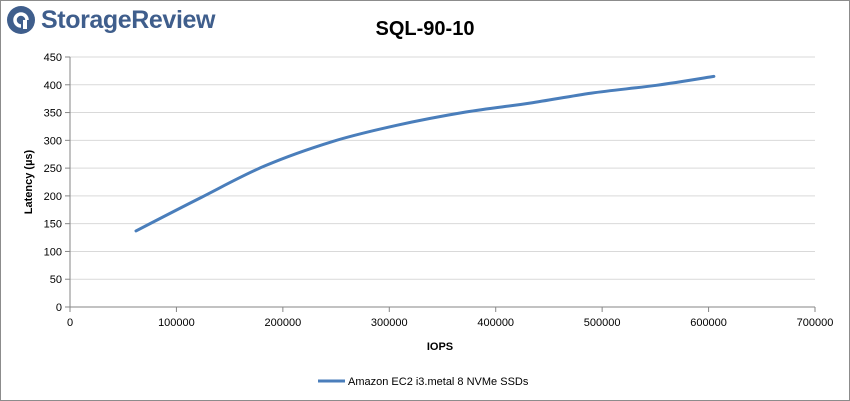 This screenshot has width=850, height=401. Describe the element at coordinates (53, 252) in the screenshot. I see `y-tick-label: 100` at that location.